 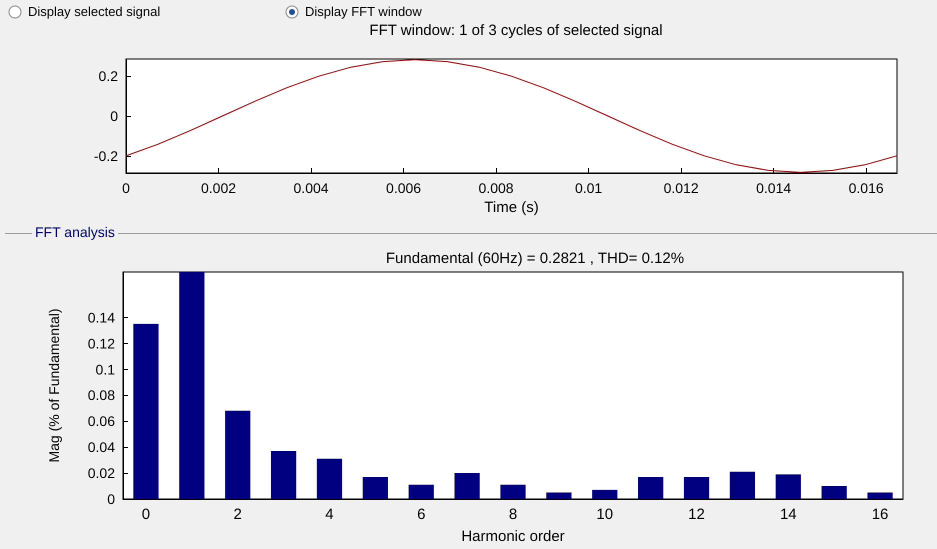 What do you see at coordinates (421, 514) in the screenshot?
I see `x-tick-label: 6` at bounding box center [421, 514].